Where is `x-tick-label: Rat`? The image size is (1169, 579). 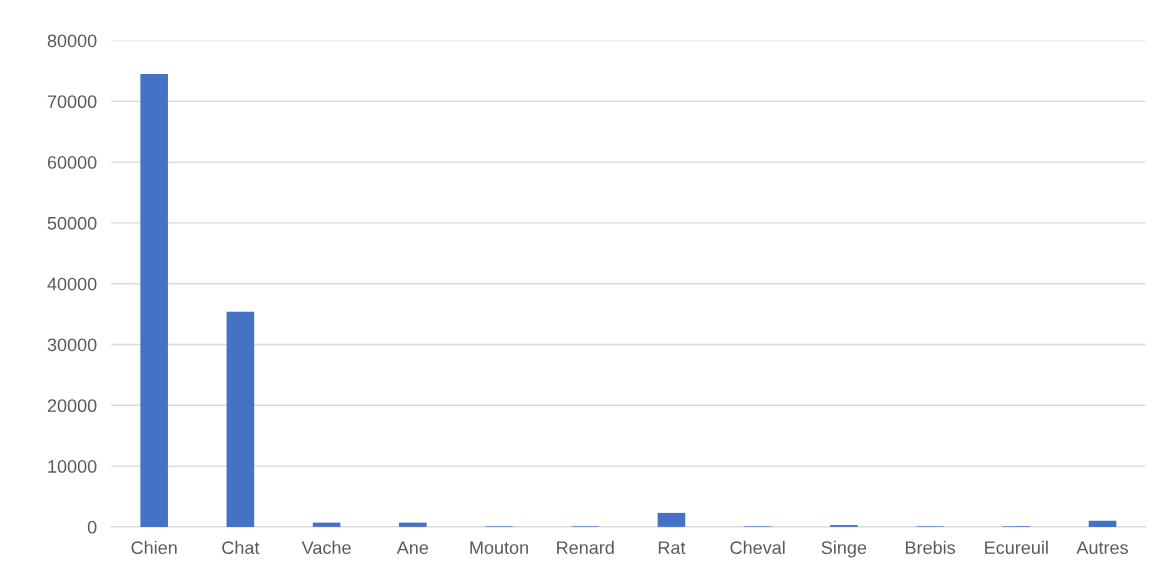 x-tick-label: Rat is located at coordinates (672, 548).